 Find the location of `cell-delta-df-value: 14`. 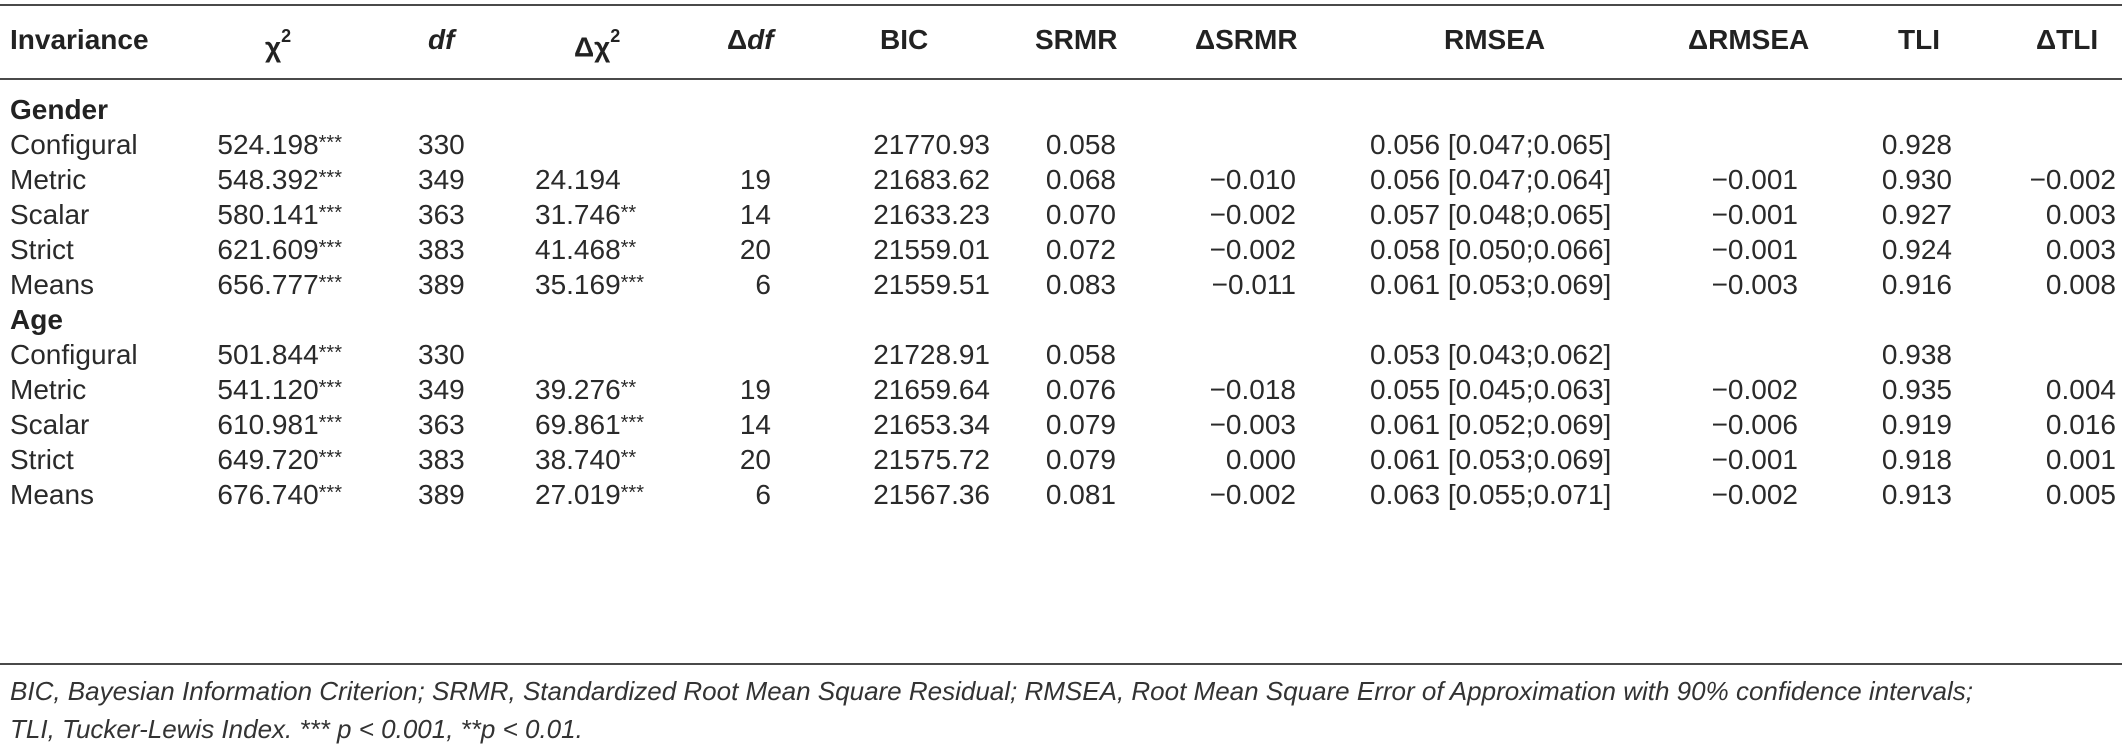

cell-delta-df-value: 14 is located at coordinates (755, 424).